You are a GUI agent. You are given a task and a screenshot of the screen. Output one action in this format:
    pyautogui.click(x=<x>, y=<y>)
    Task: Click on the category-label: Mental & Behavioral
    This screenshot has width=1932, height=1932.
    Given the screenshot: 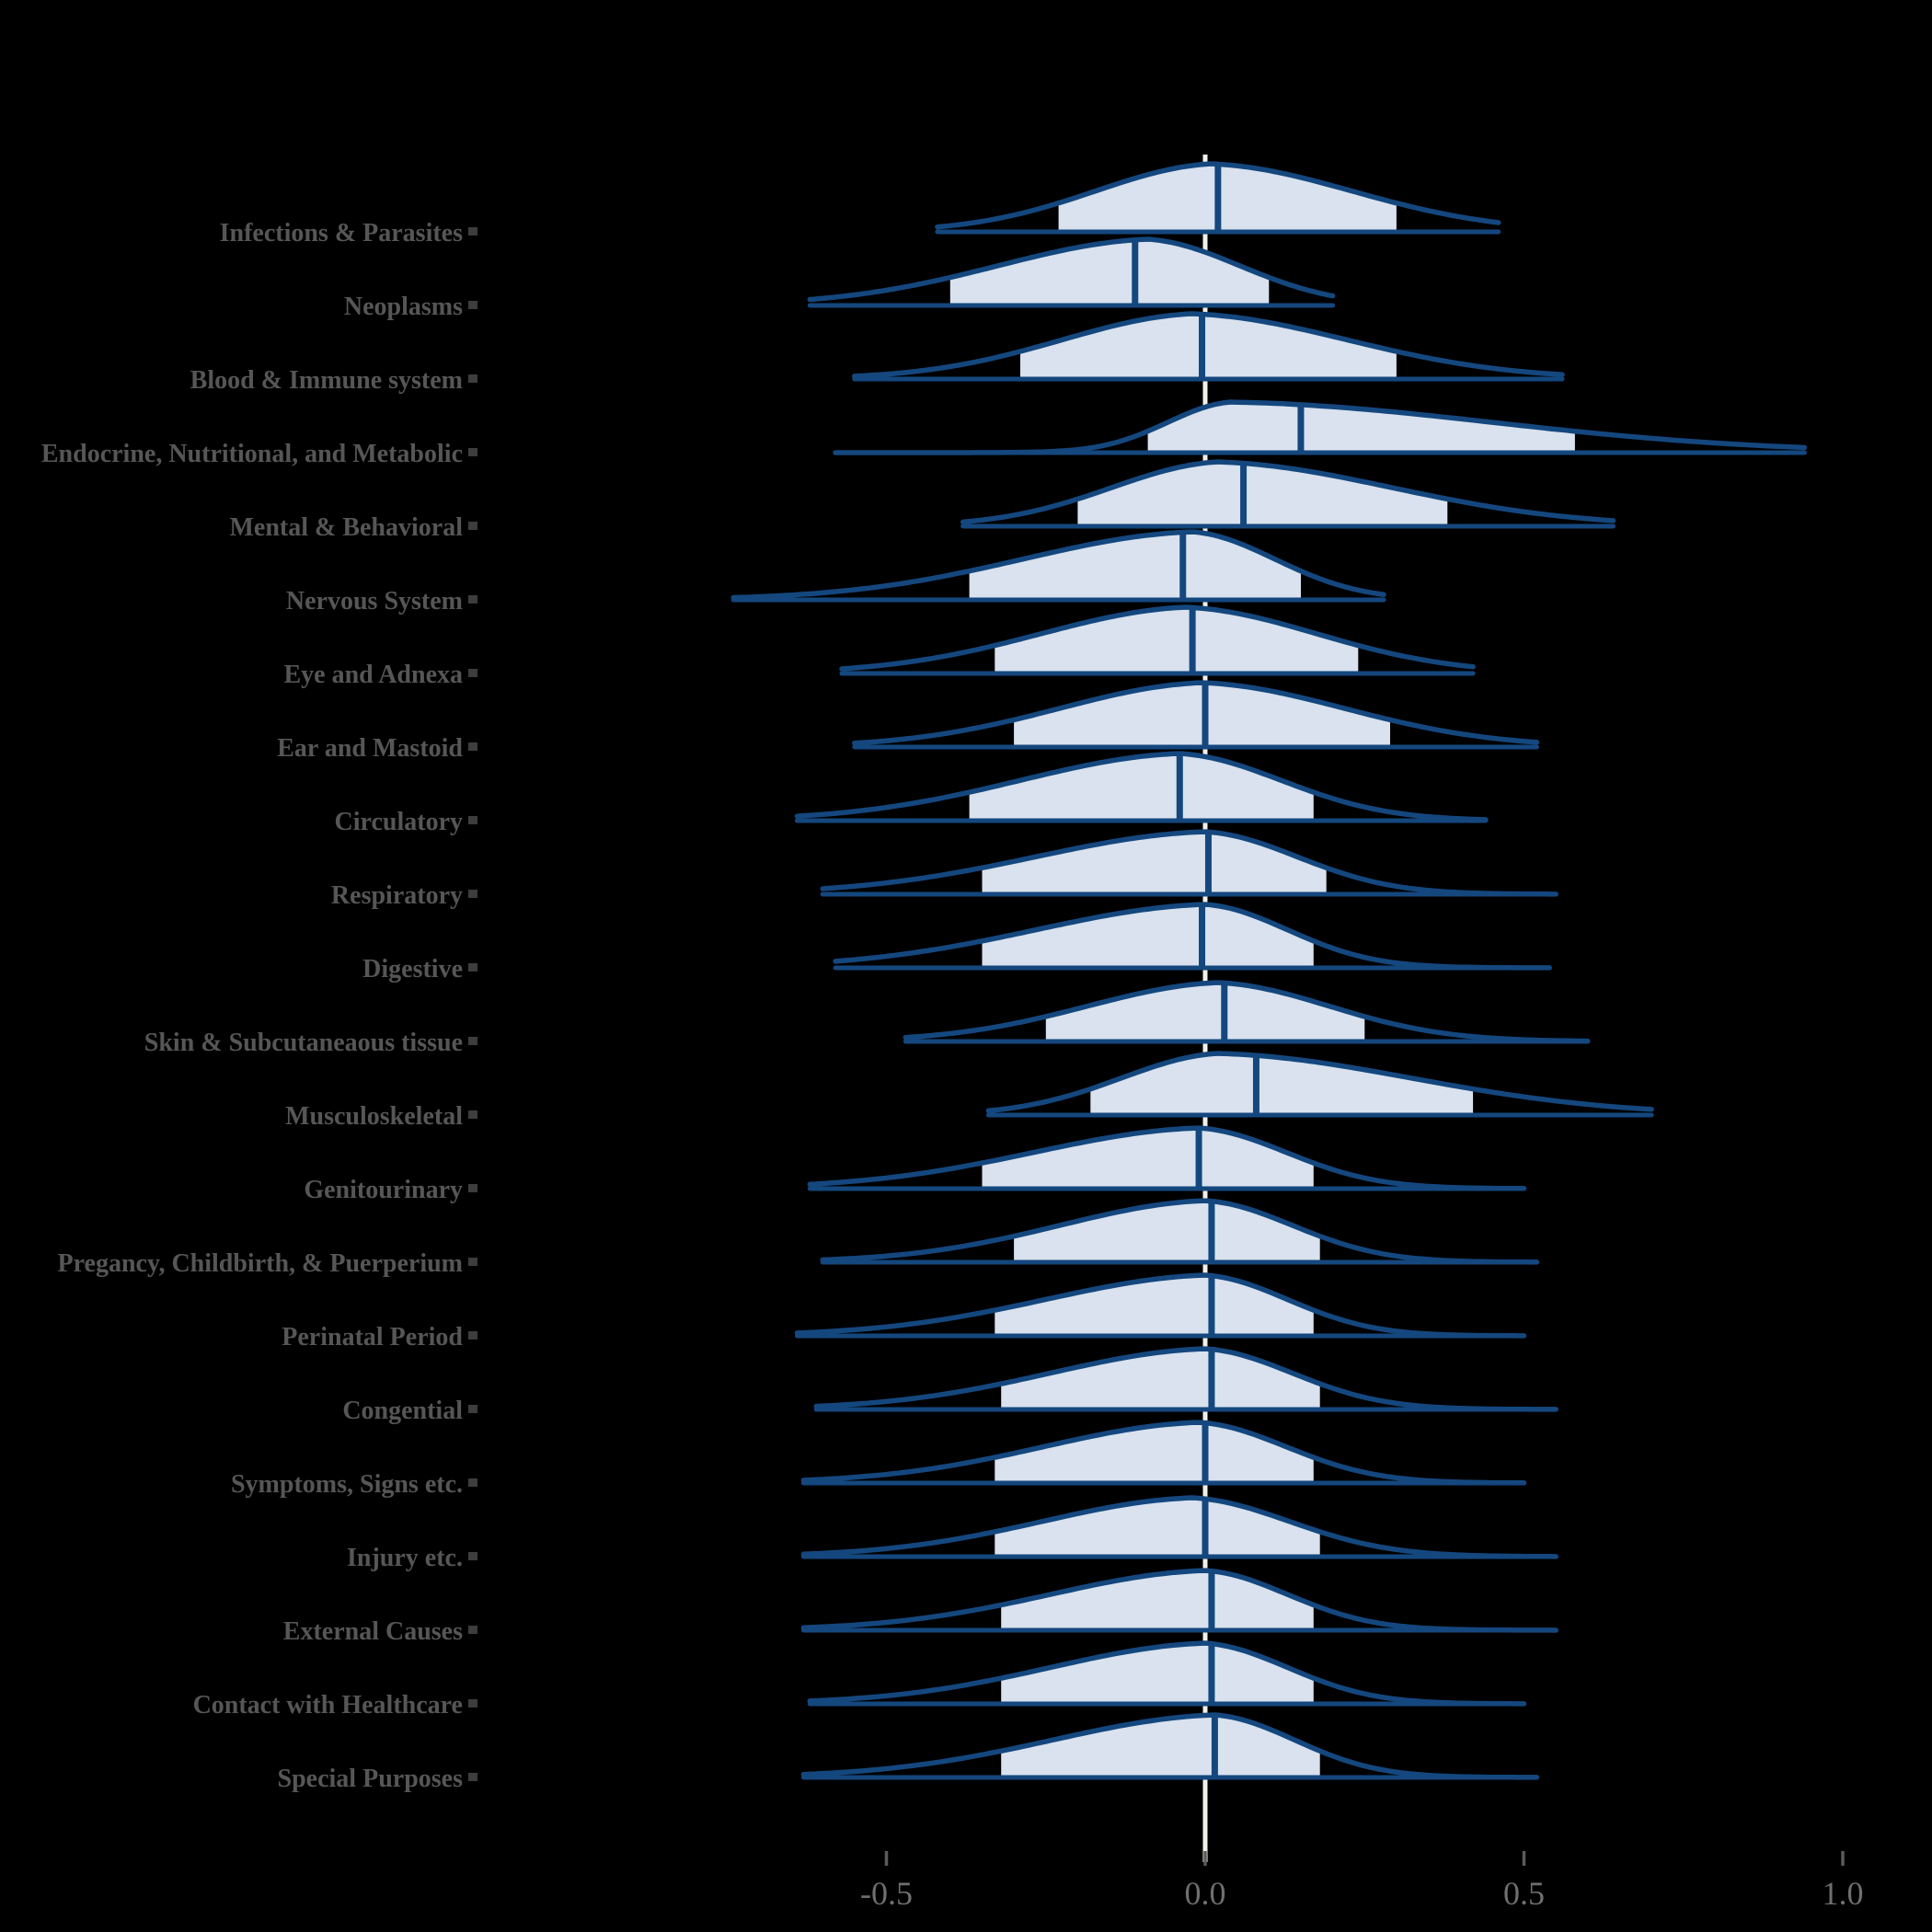 What is the action you would take?
    pyautogui.click(x=346, y=527)
    